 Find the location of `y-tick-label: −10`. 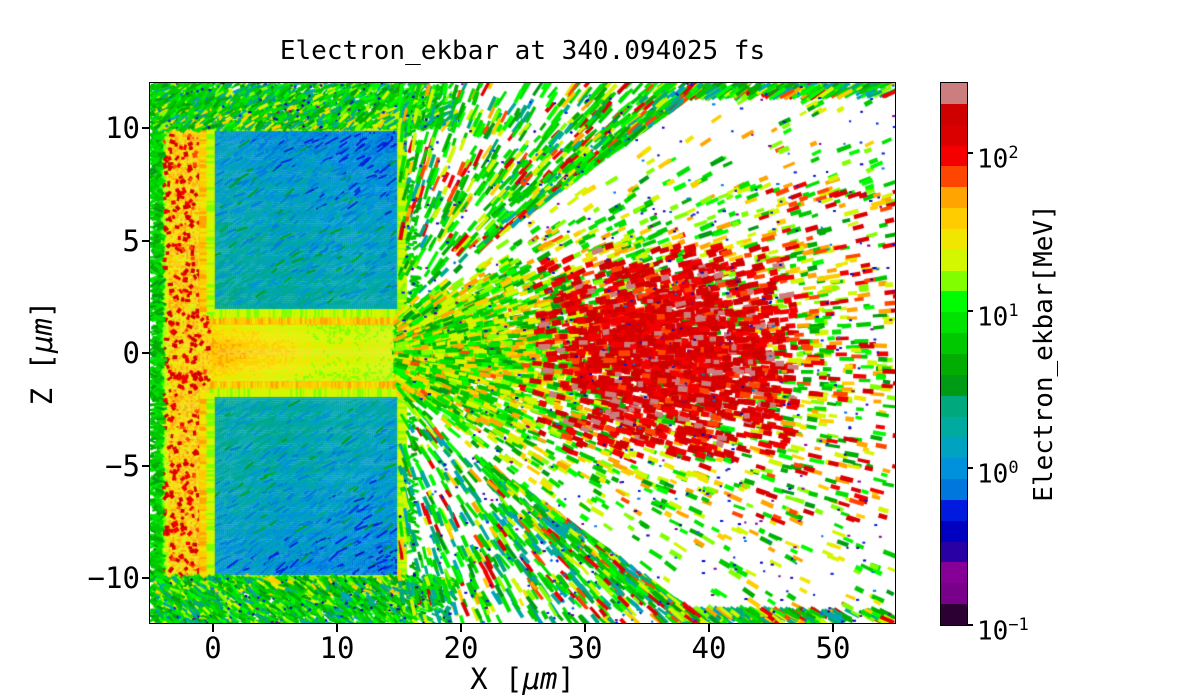

y-tick-label: −10 is located at coordinates (113, 578).